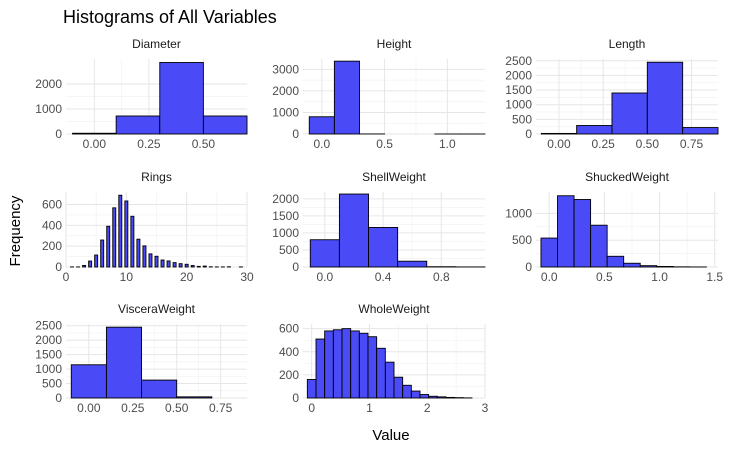 This screenshot has height=455, width=729. What do you see at coordinates (289, 375) in the screenshot?
I see `y-tick-label: 200` at bounding box center [289, 375].